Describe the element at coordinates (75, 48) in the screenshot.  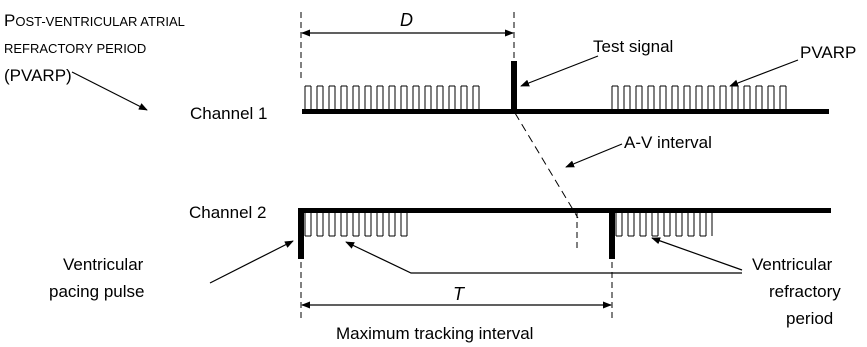
I see `pvarp-definition-line2: REFRACTORY PERIOD` at that location.